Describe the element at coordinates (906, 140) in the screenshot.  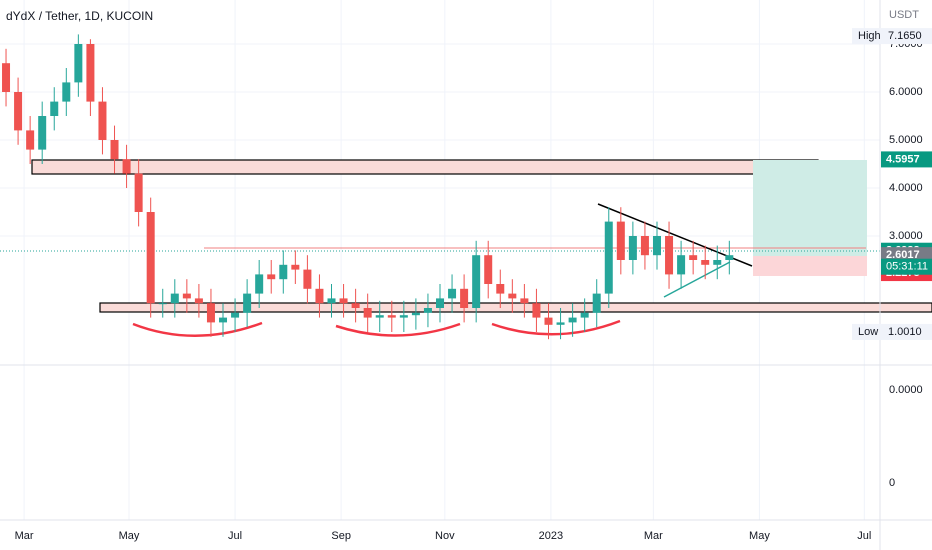
I see `y-tick-label: 5.0000` at that location.